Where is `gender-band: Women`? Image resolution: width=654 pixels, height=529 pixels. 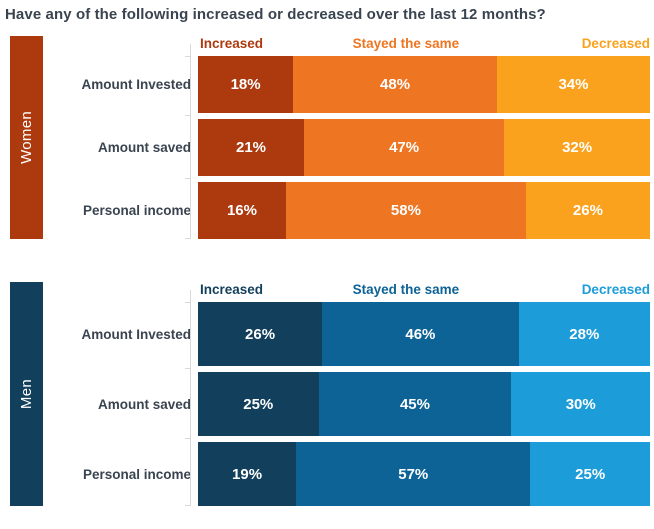
gender-band: Women is located at coordinates (26, 137).